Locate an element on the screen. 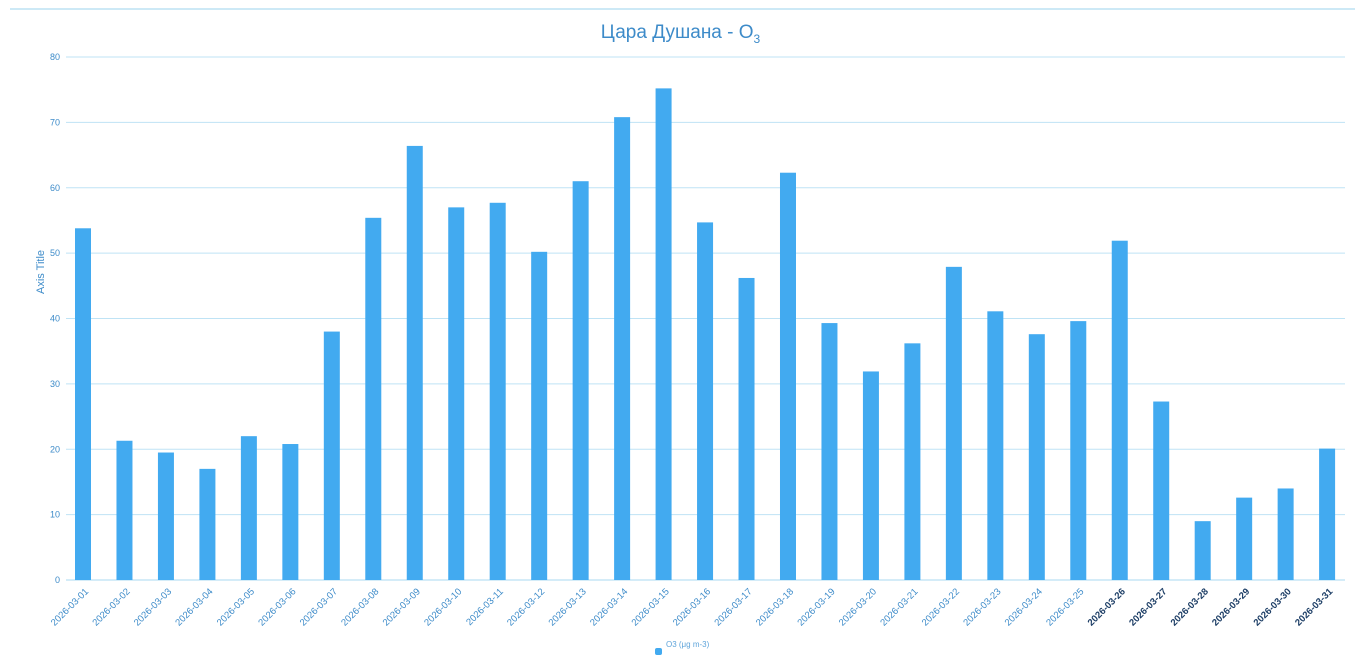 The width and height of the screenshot is (1361, 667). chart-title-subscript: 3 is located at coordinates (757, 38).